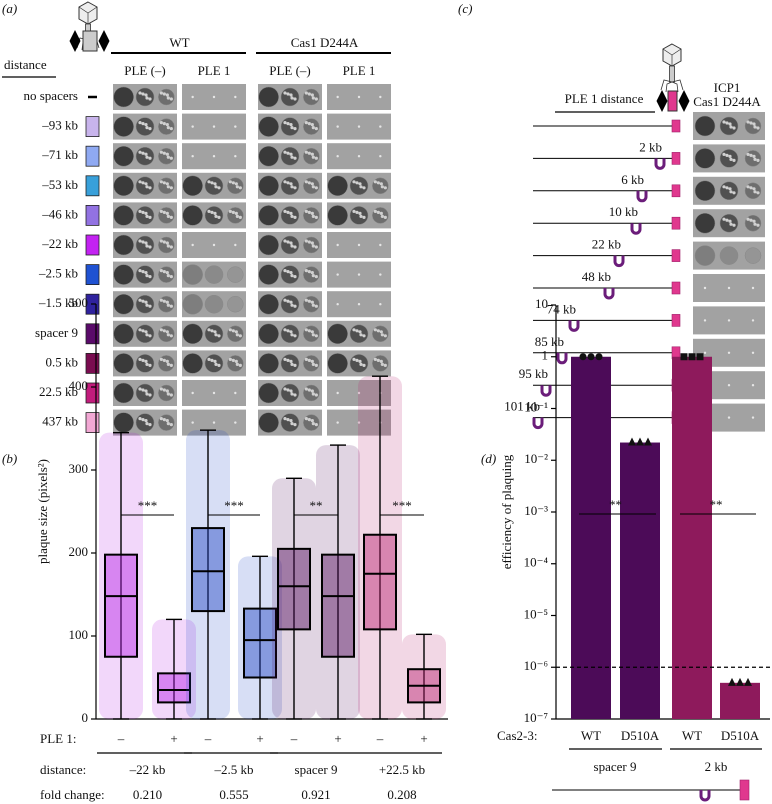 The height and width of the screenshot is (804, 772). Describe the element at coordinates (591, 357) in the screenshot. I see `replicate-point` at that location.